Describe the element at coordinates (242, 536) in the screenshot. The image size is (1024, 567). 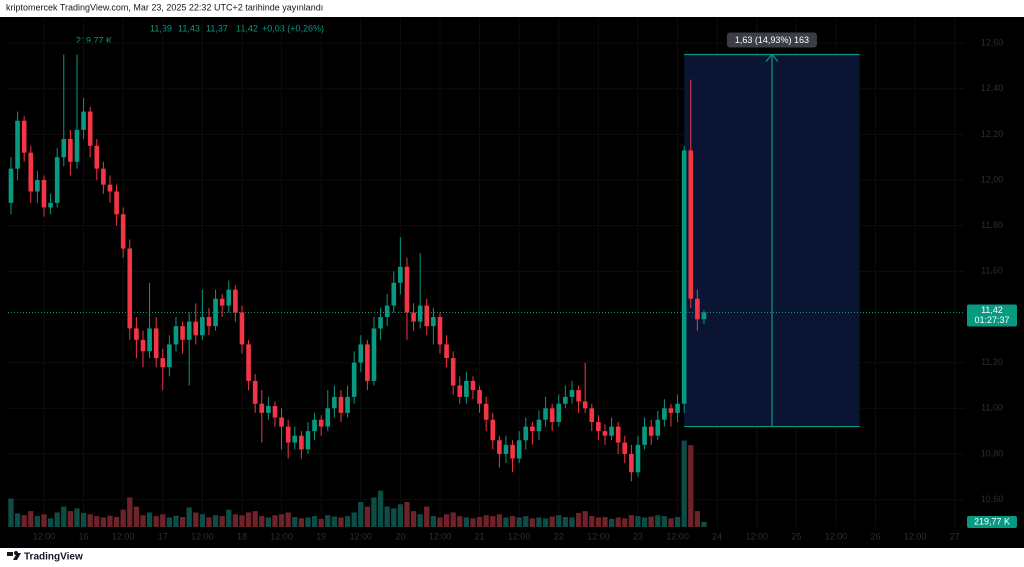
I see `x-tick-label: 18` at that location.